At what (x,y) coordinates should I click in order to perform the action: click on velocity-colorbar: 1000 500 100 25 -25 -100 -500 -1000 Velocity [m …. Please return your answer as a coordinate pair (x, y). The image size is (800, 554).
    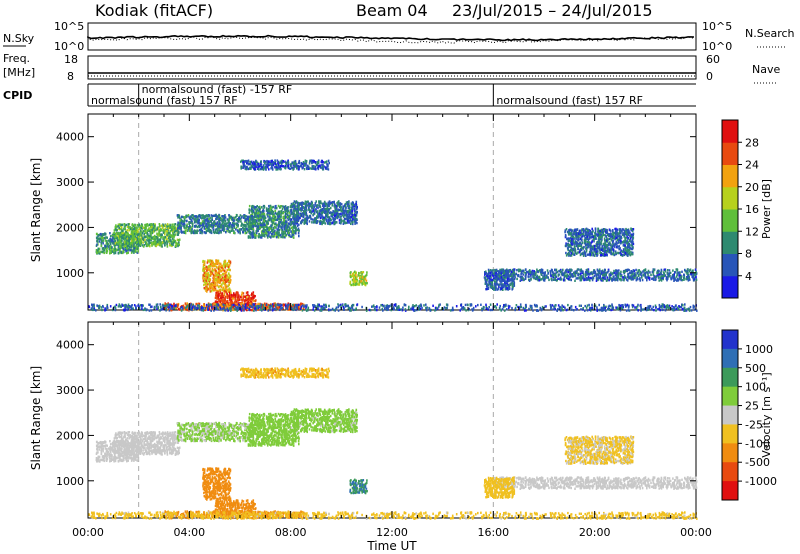
    Looking at the image, I should click on (749, 415).